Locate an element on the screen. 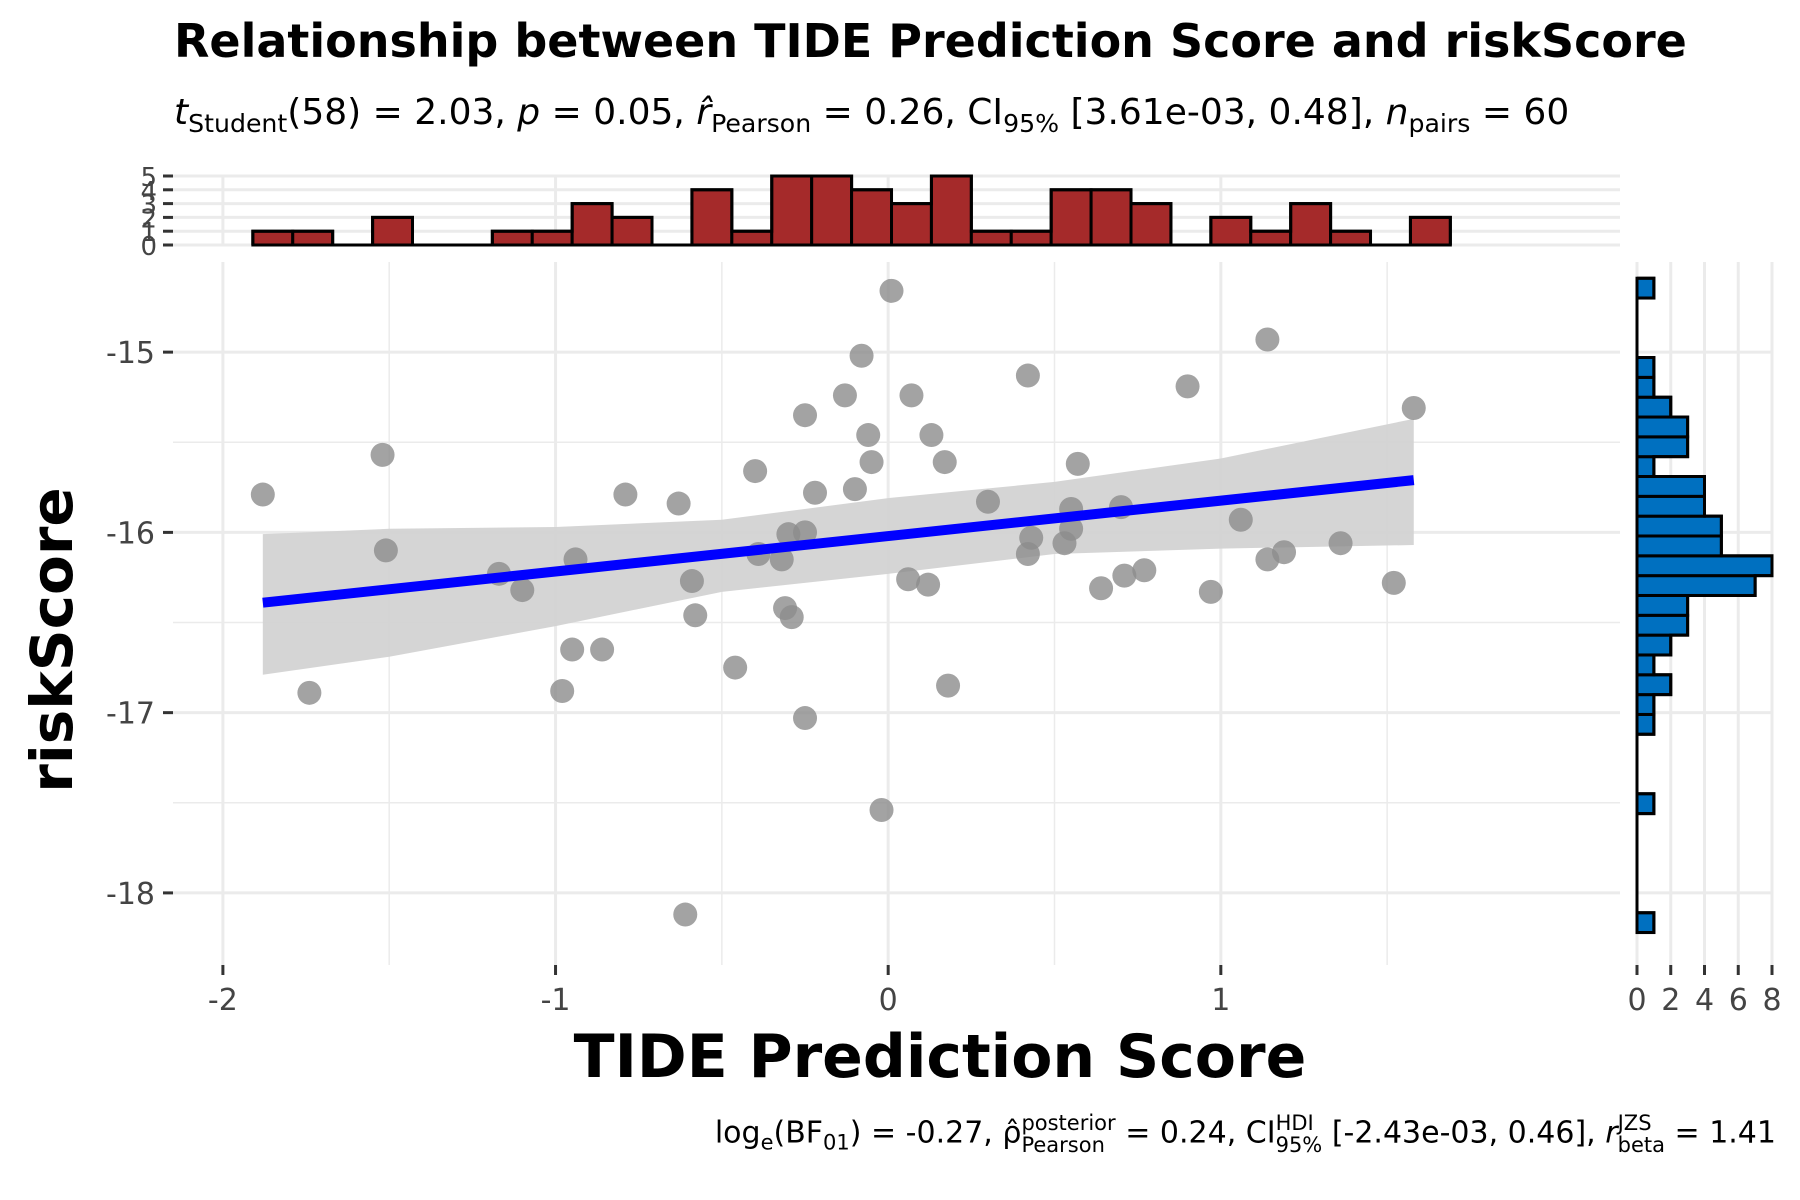  x-tick-label: -1 is located at coordinates (556, 1000).